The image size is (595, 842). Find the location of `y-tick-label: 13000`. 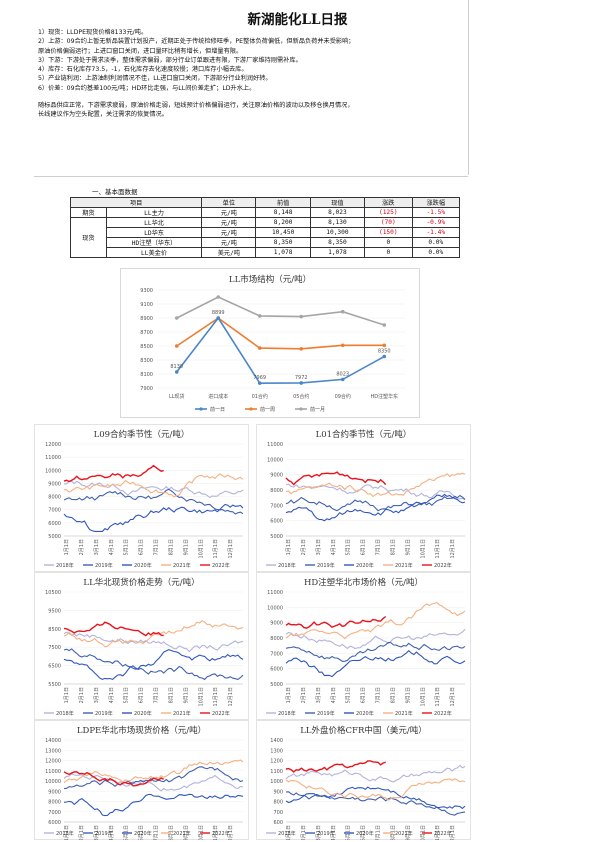

y-tick-label: 13000 is located at coordinates (53, 751).